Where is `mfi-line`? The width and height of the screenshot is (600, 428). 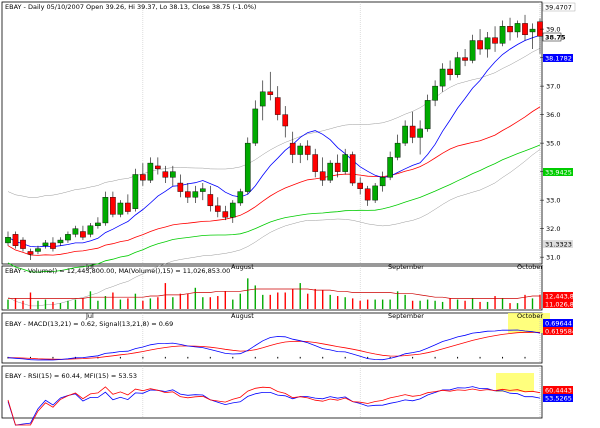 mfi-line is located at coordinates (274, 406).